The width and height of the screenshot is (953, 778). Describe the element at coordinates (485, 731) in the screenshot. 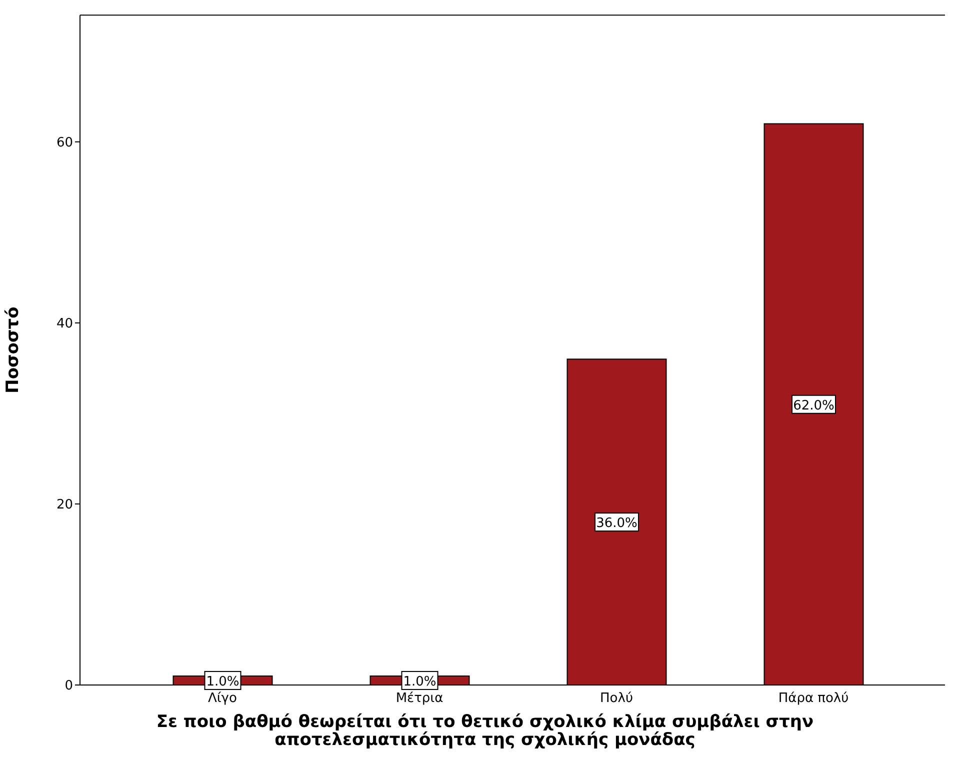

I see `x-axis-title: Σε ποιο βαθμό θεωρείται ότι το θετικό σχολικό κλίμα συμβάλει στην αποτελεσματικότητα της σχολικής μονάδας` at that location.